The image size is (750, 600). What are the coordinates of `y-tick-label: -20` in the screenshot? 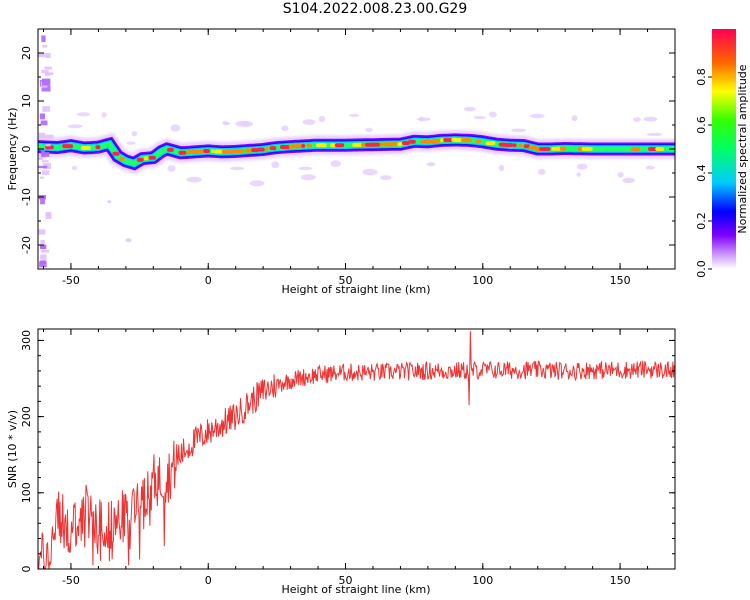 It's located at (26, 245).